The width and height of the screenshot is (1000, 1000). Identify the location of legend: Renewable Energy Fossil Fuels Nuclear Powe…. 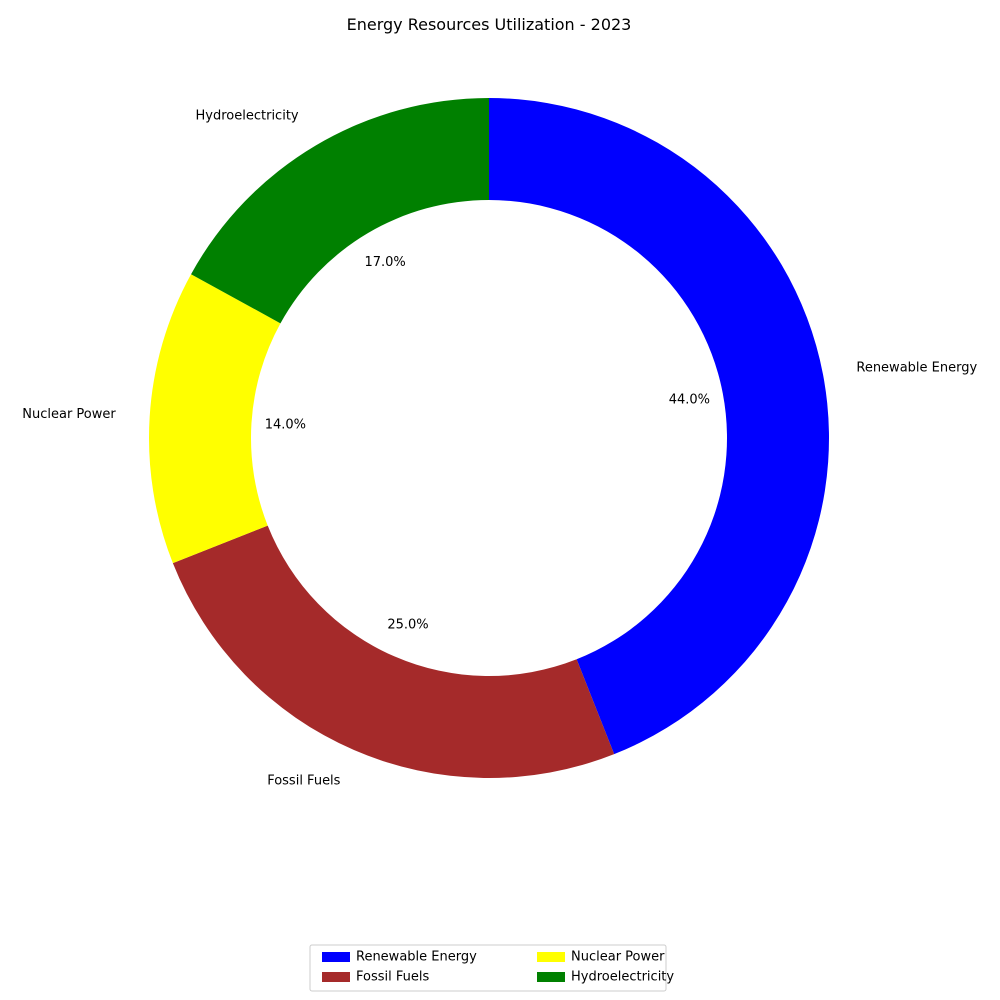
(491, 968).